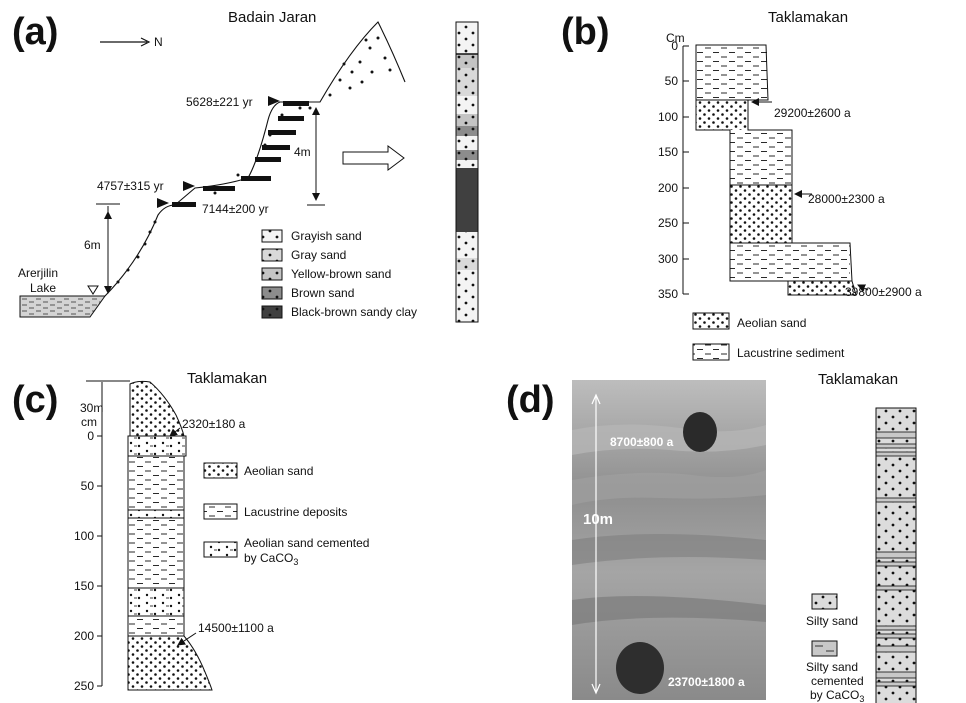 This screenshot has height=703, width=966. What do you see at coordinates (62, 306) in the screenshot?
I see `lake-shape` at bounding box center [62, 306].